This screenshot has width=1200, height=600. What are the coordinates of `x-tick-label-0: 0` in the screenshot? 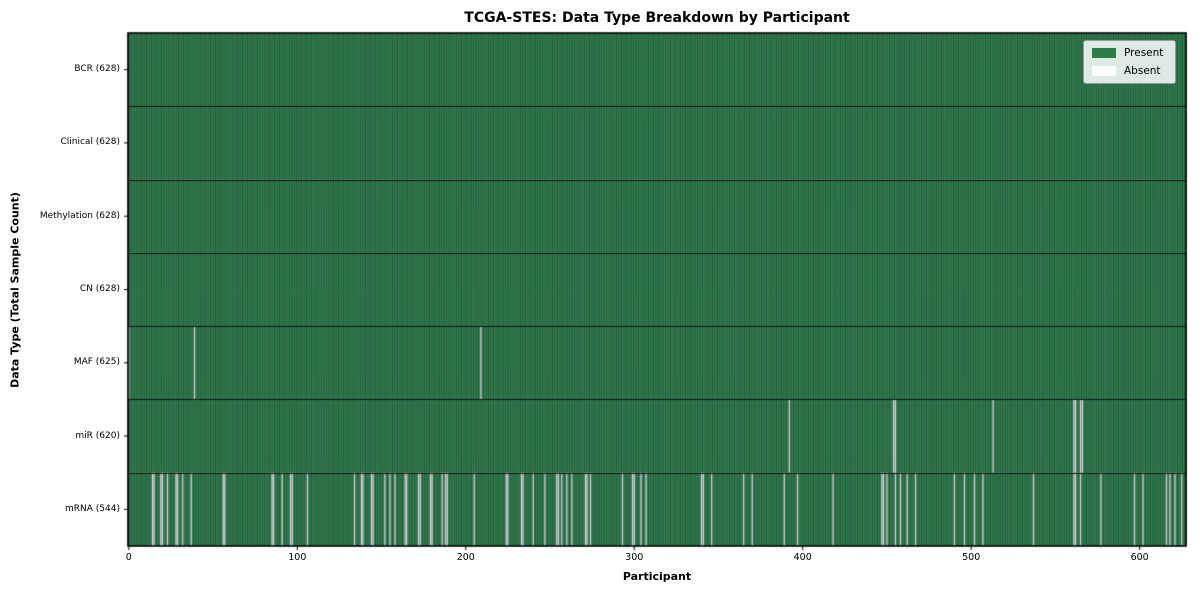 It's located at (128, 557).